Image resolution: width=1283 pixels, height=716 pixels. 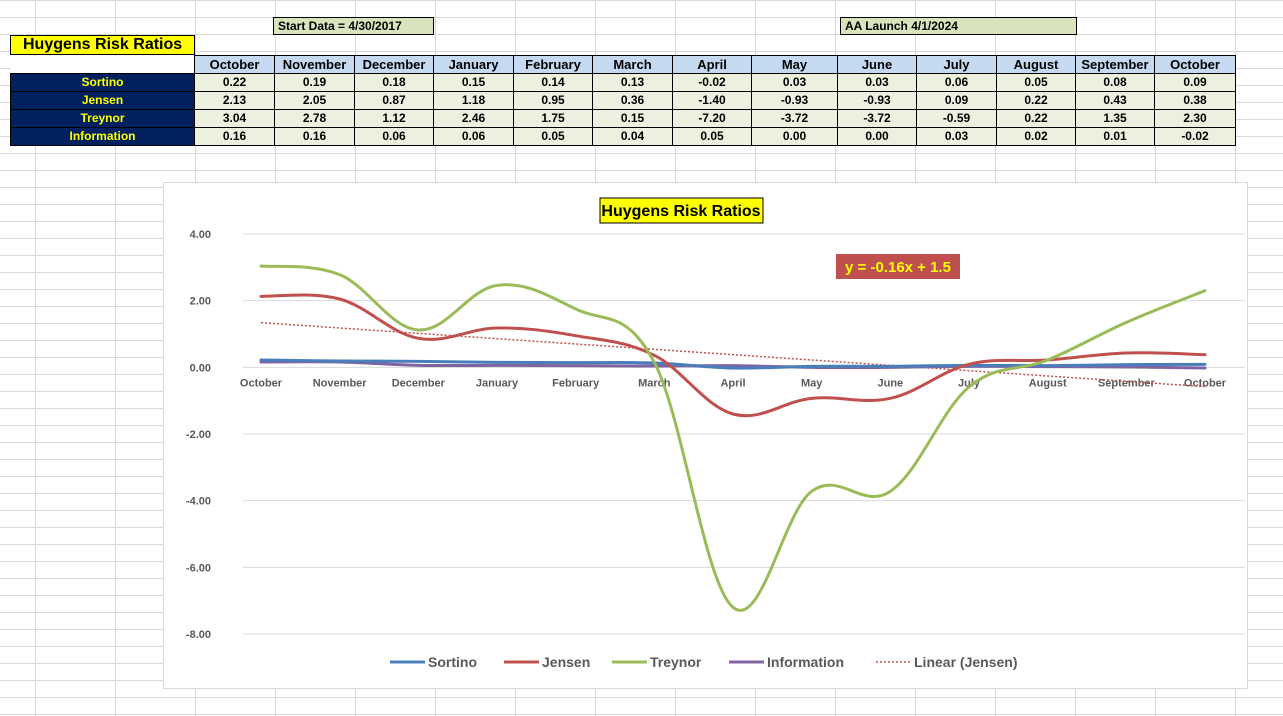 I want to click on chart-title-box, so click(x=681, y=210).